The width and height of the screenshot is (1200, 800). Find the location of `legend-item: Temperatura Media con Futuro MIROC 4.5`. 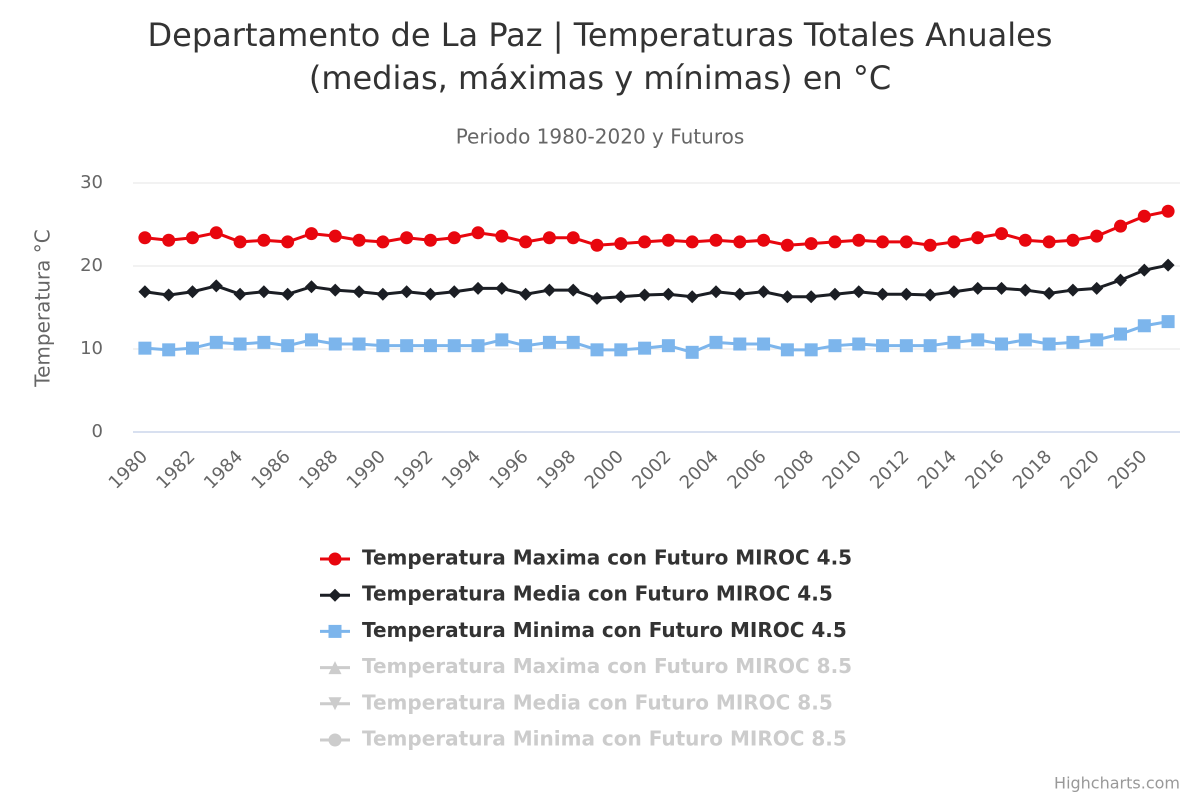

legend-item: Temperatura Media con Futuro MIROC 4.5 is located at coordinates (597, 594).